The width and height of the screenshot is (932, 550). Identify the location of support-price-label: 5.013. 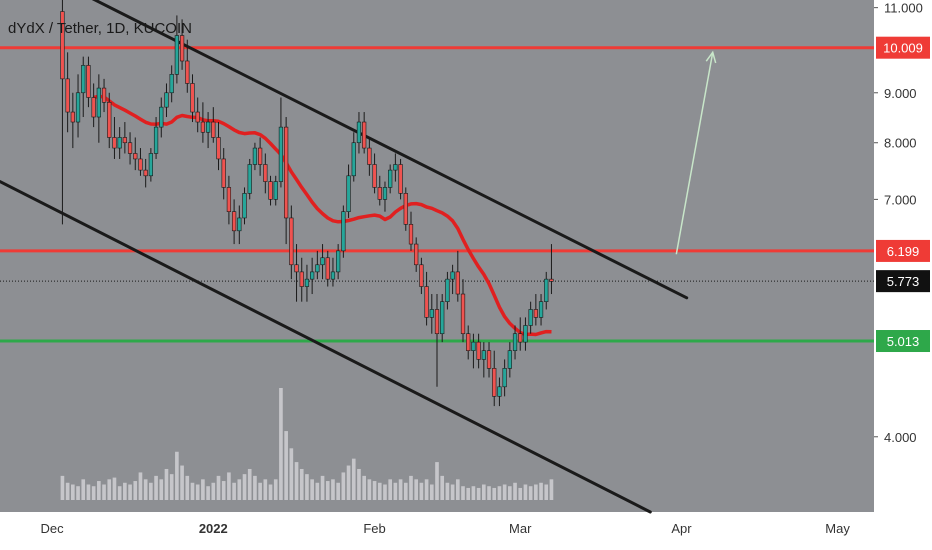
(903, 341).